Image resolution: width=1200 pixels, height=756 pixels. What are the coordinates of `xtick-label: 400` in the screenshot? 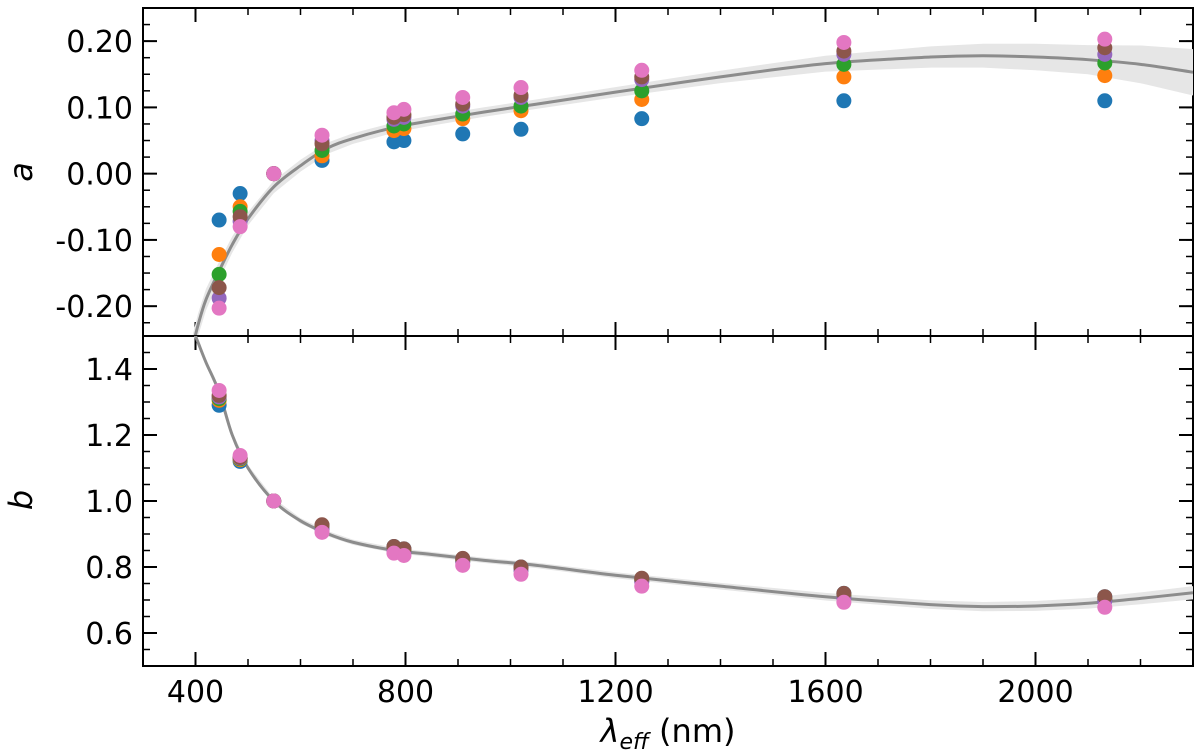 It's located at (195, 692).